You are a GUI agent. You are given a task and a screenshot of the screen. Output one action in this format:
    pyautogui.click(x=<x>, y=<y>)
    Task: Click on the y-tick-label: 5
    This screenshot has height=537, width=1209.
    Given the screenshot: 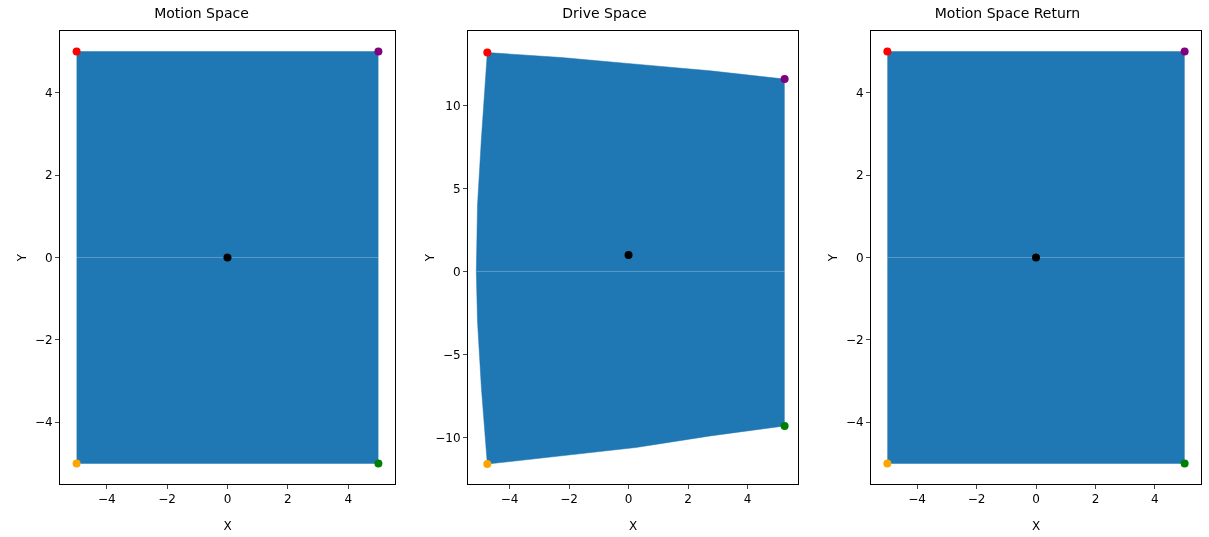 What is the action you would take?
    pyautogui.click(x=456, y=188)
    